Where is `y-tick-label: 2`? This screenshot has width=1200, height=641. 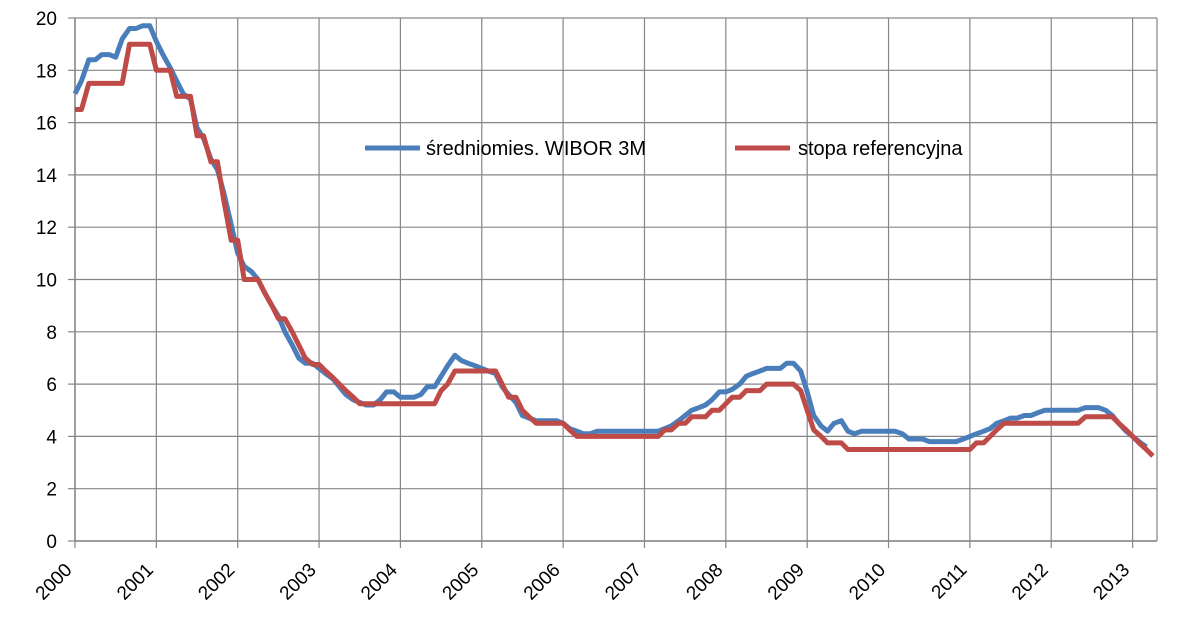 y-tick-label: 2 is located at coordinates (51, 490).